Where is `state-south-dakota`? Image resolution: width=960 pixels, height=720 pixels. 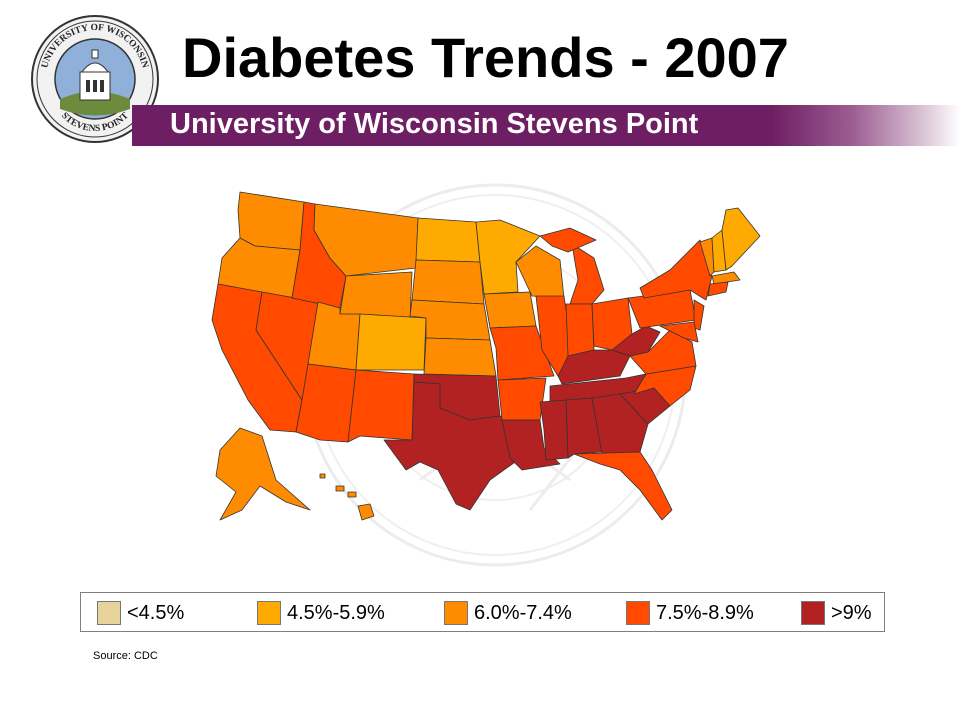 state-south-dakota is located at coordinates (448, 282).